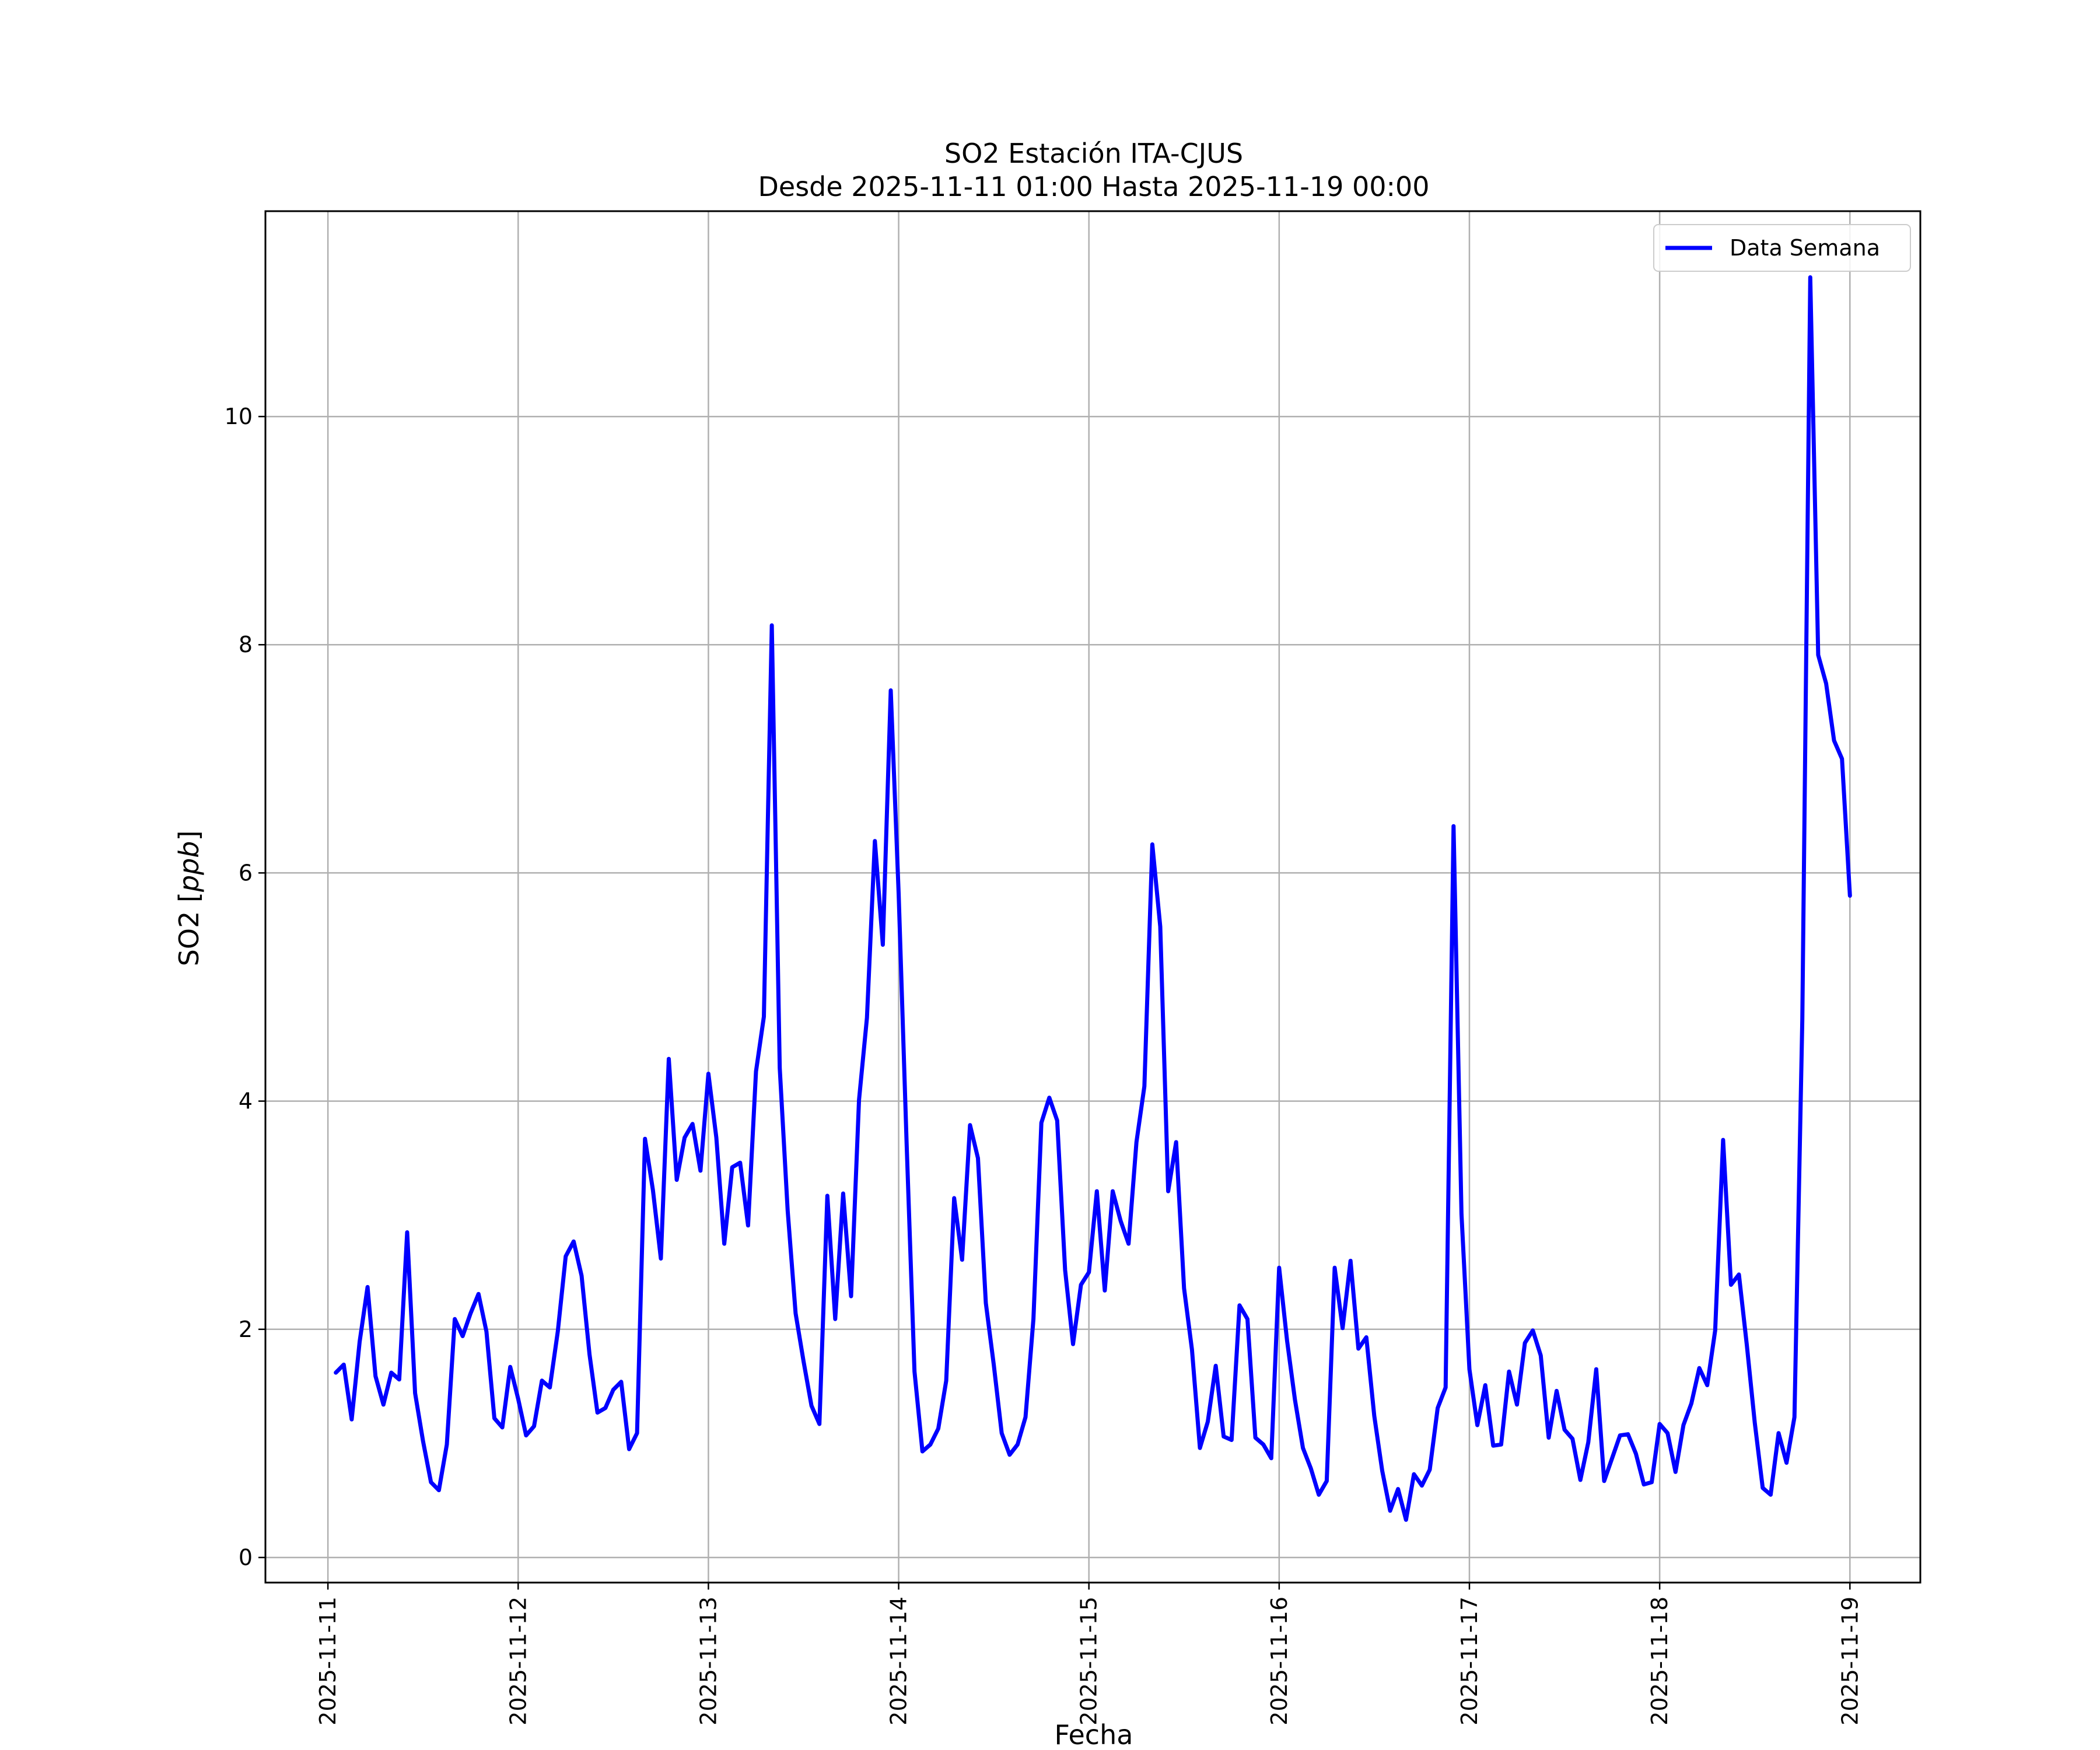  I want to click on chart-title: SO2 Estación ITA-CJUS, so click(1093, 153).